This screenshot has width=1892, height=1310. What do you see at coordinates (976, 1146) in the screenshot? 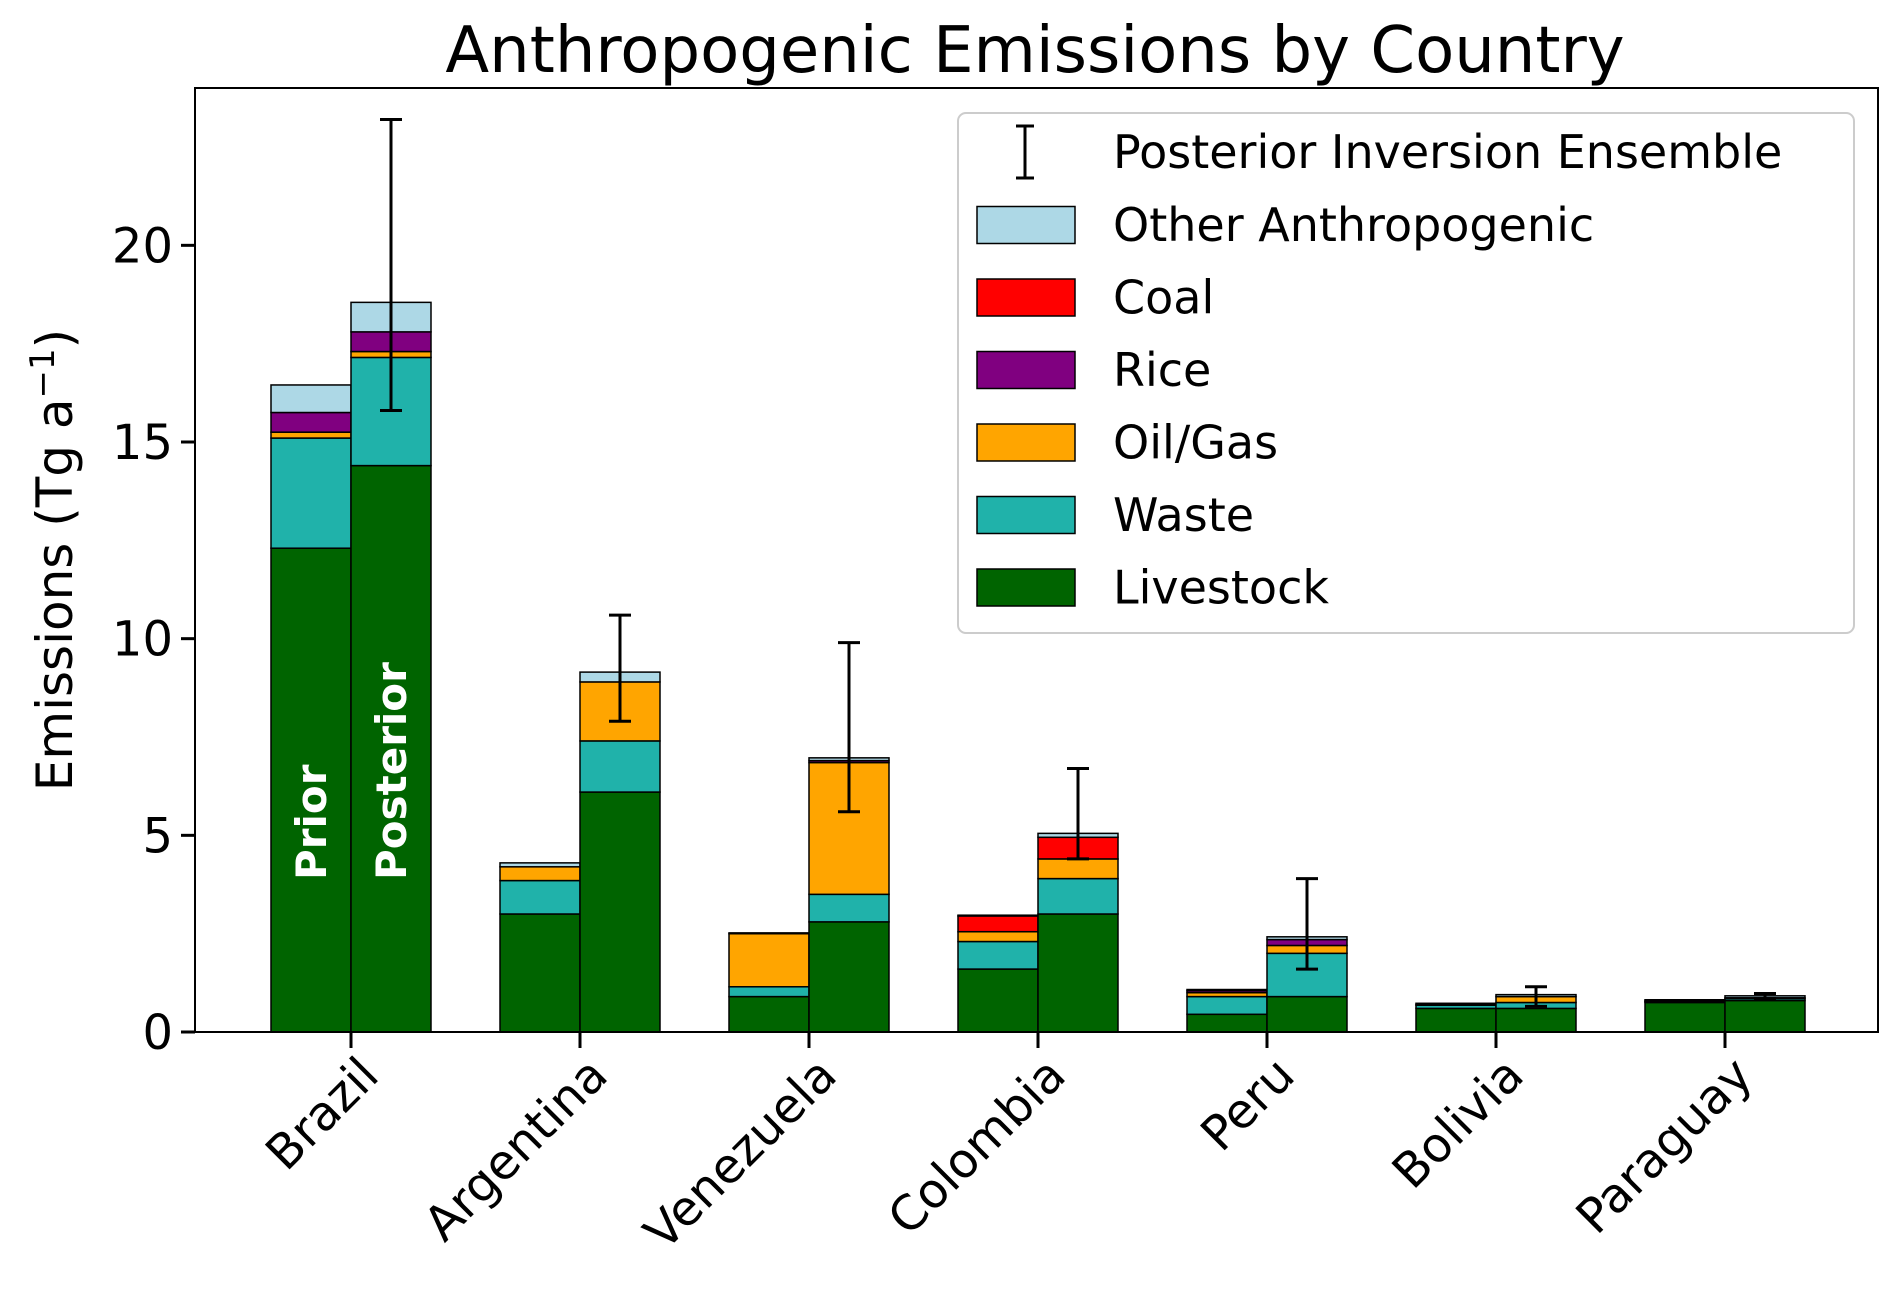
I see `x-tick-label-colombia: Colombia` at bounding box center [976, 1146].